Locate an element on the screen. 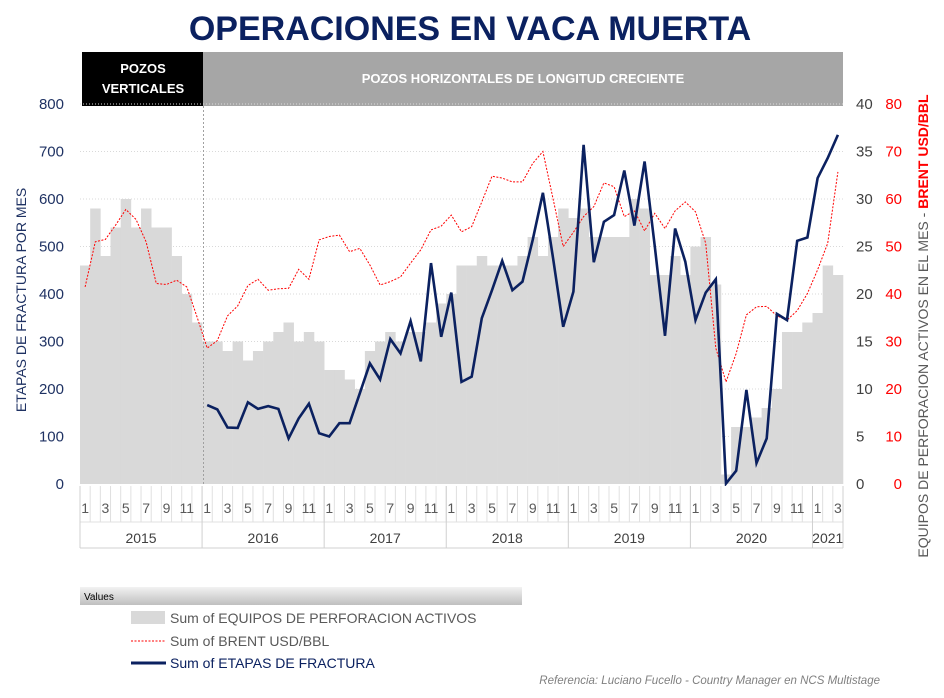  x-axis-background is located at coordinates (461, 517).